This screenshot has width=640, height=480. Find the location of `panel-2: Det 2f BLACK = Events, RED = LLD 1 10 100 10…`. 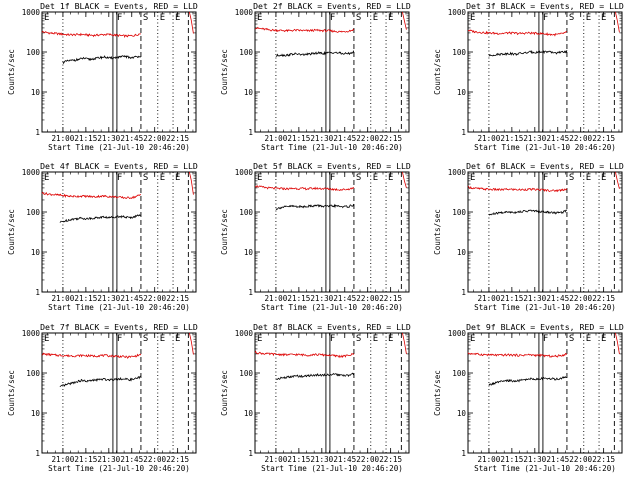

panel-2: Det 2f BLACK = Events, RED = LLD 1 10 100 10… is located at coordinates (315, 76).